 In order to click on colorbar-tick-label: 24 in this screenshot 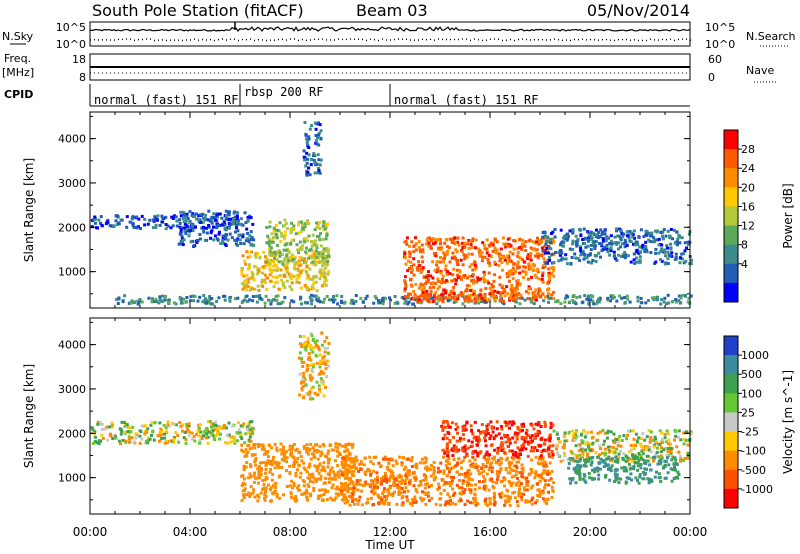, I will do `click(748, 168)`.